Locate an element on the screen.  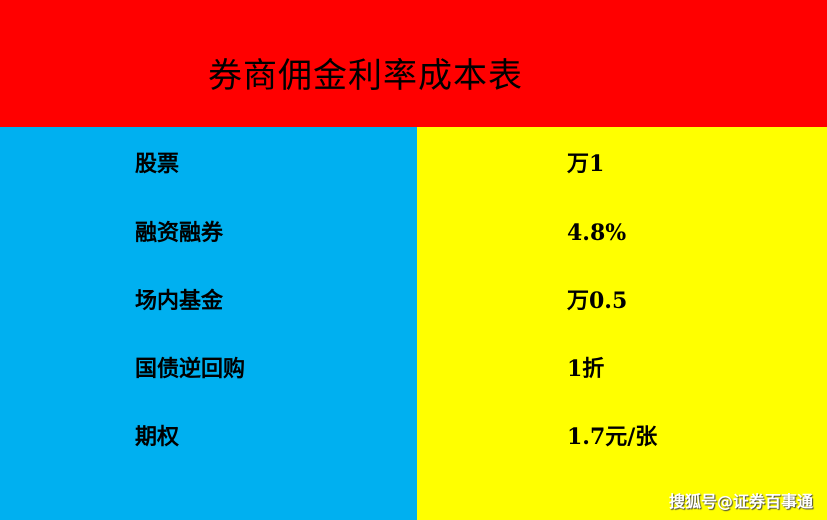
row-value-stock: 万1 is located at coordinates (586, 164).